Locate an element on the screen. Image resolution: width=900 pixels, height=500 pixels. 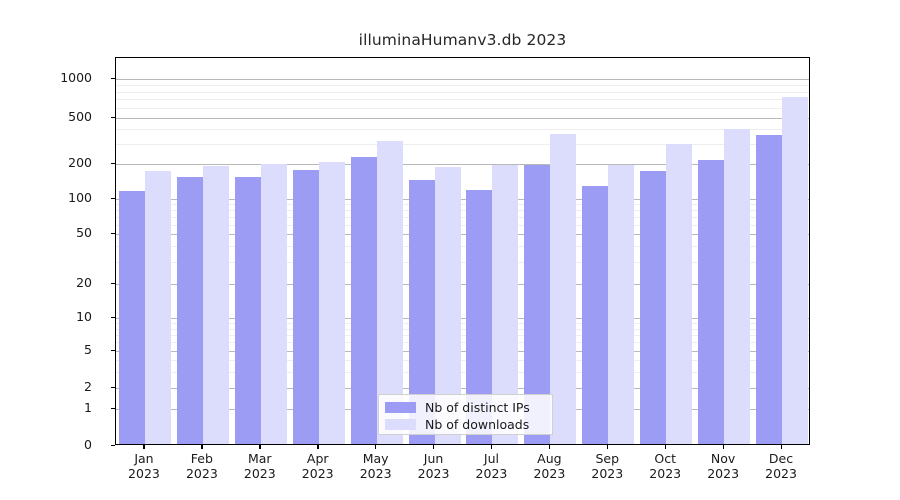
x-tick-month: Jul is located at coordinates (491, 458).